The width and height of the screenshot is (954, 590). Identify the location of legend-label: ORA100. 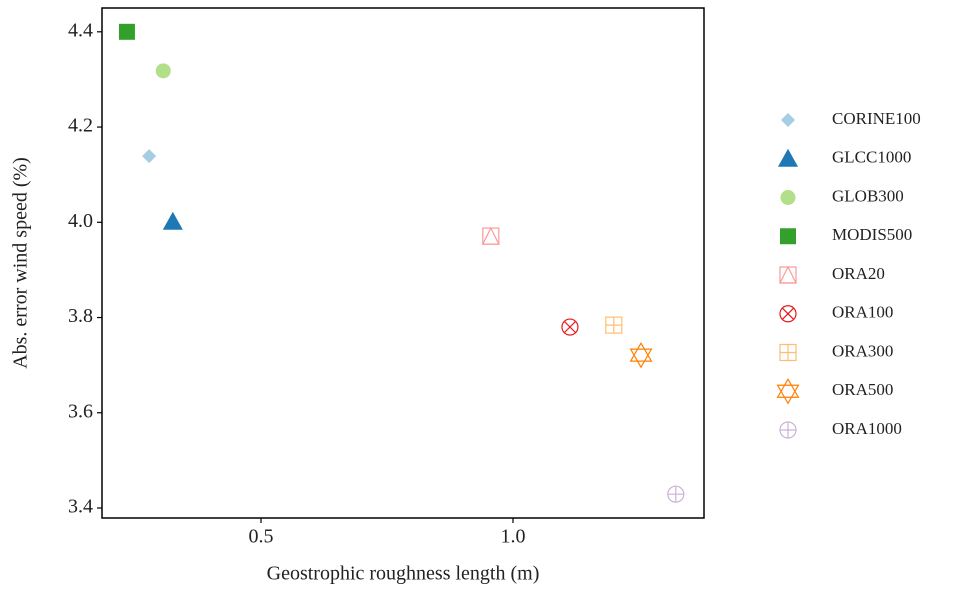
(862, 312).